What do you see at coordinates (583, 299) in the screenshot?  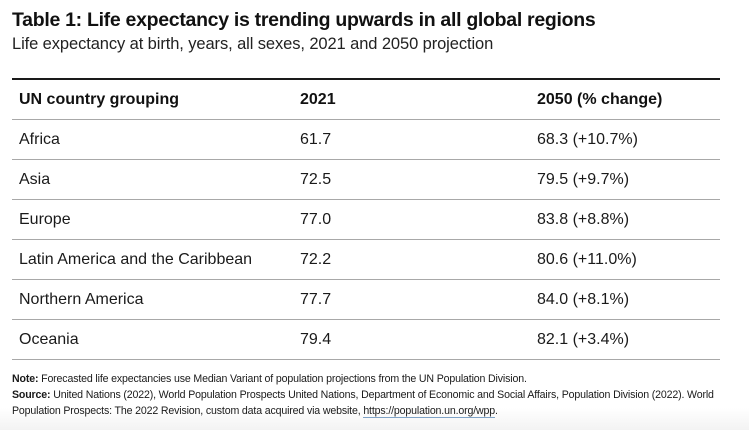 I see `value-2050-cell: 84.0 (+8.1%)` at bounding box center [583, 299].